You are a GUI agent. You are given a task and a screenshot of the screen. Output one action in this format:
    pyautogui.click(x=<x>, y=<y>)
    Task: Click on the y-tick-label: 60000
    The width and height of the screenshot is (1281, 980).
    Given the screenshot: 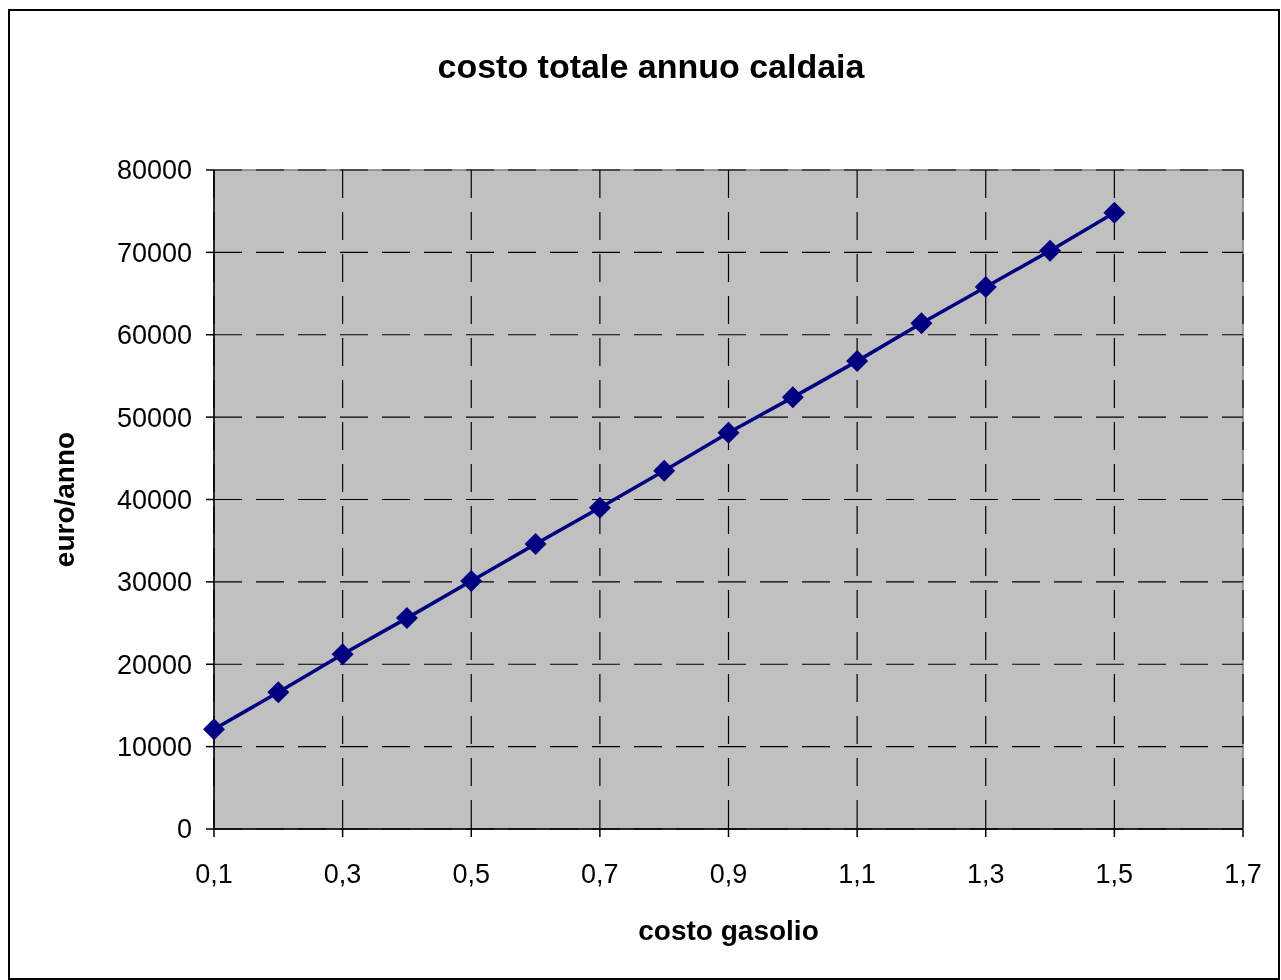 What is the action you would take?
    pyautogui.click(x=154, y=335)
    